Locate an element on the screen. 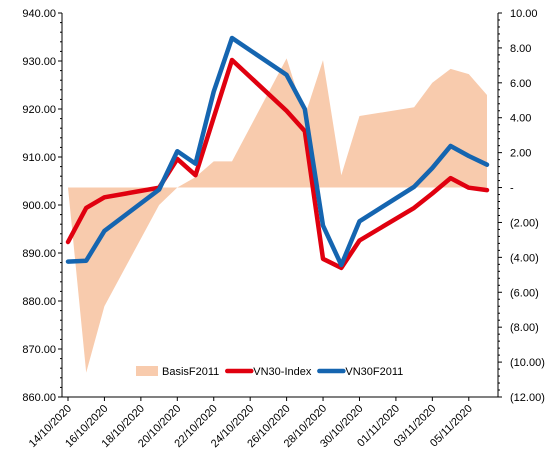  left-axis-tick-label: 940.00 is located at coordinates (39, 14).